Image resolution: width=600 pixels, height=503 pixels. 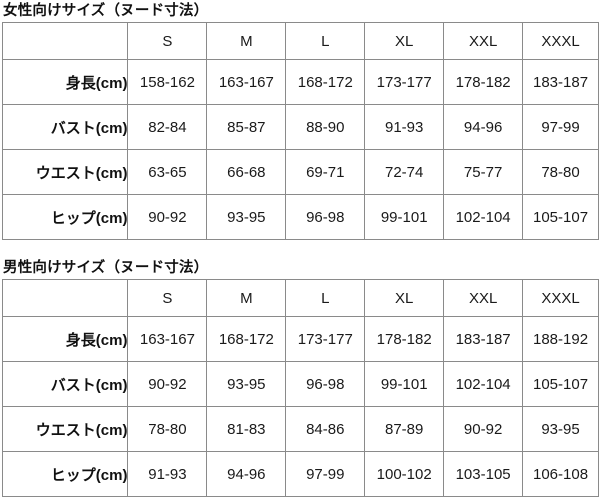 What do you see at coordinates (246, 172) in the screenshot?
I see `cell-value: 66-68` at bounding box center [246, 172].